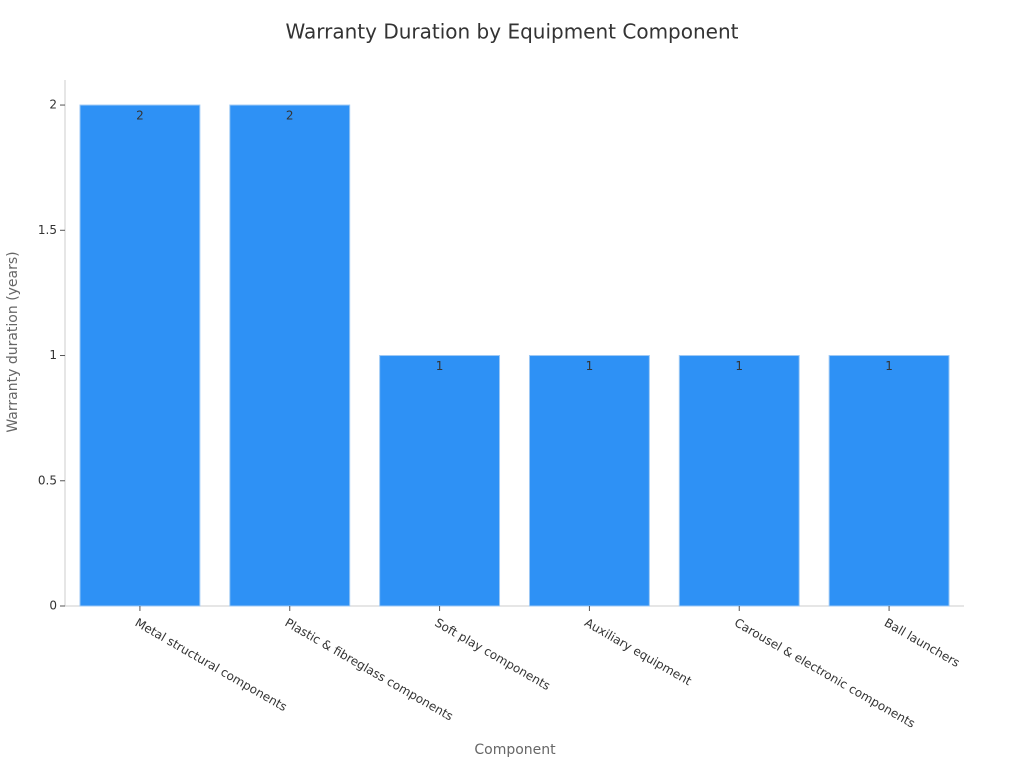 Image resolution: width=1024 pixels, height=768 pixels. I want to click on x-tick-label: Carousel & electronic components, so click(825, 673).